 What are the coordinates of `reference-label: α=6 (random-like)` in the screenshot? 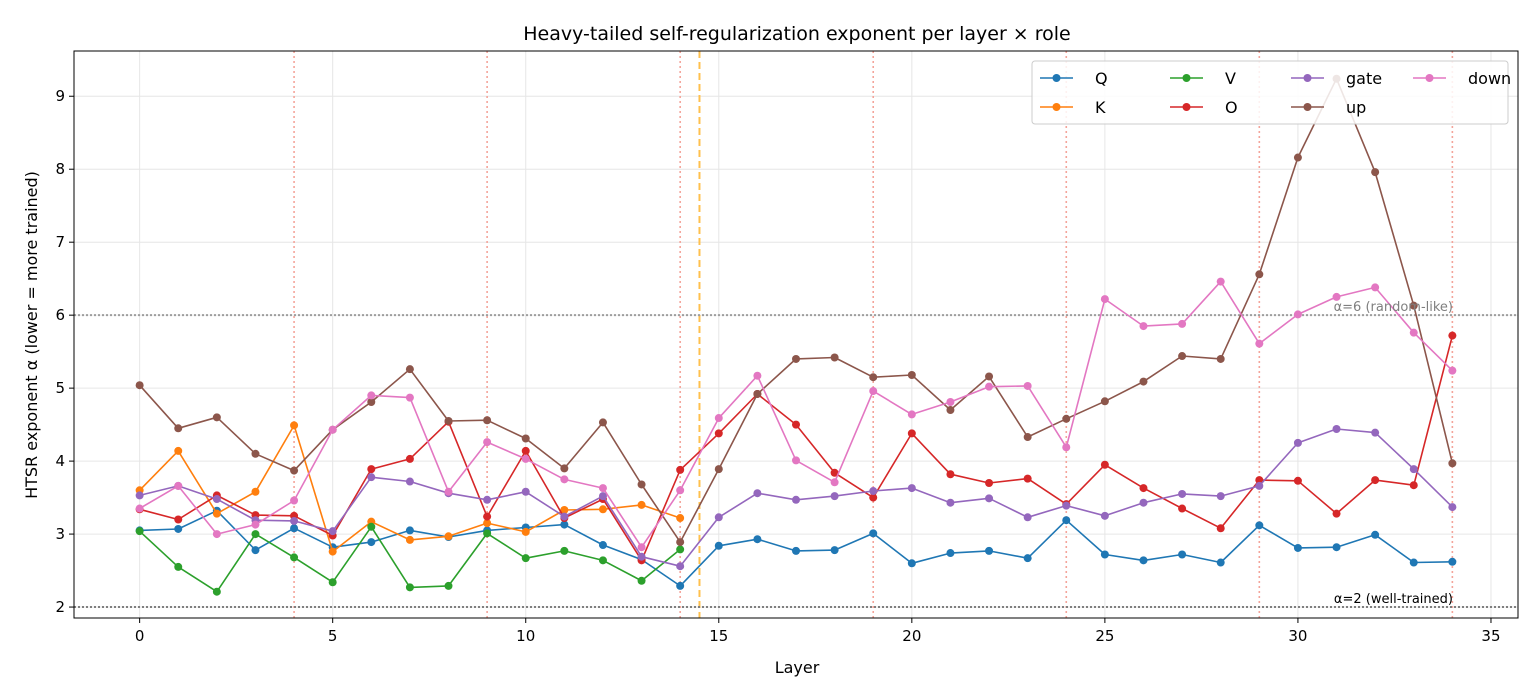 It's located at (1393, 307).